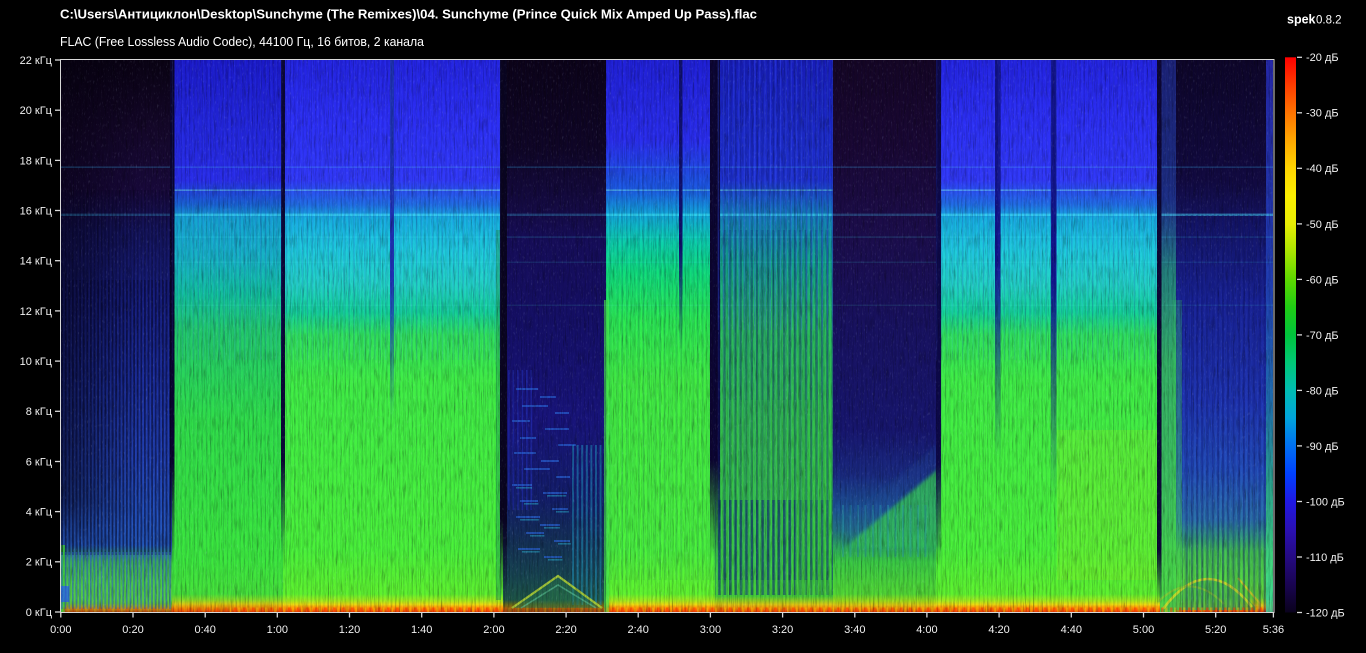 Image resolution: width=1366 pixels, height=653 pixels. Describe the element at coordinates (998, 630) in the screenshot. I see `svg-text: 4:20` at that location.